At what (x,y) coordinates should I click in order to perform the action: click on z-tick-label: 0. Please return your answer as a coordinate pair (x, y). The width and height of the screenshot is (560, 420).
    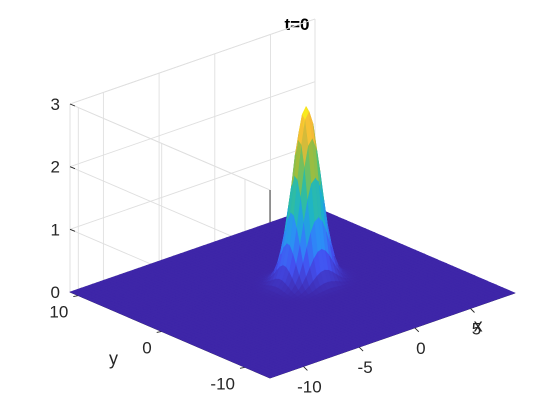
    Looking at the image, I should click on (55, 292).